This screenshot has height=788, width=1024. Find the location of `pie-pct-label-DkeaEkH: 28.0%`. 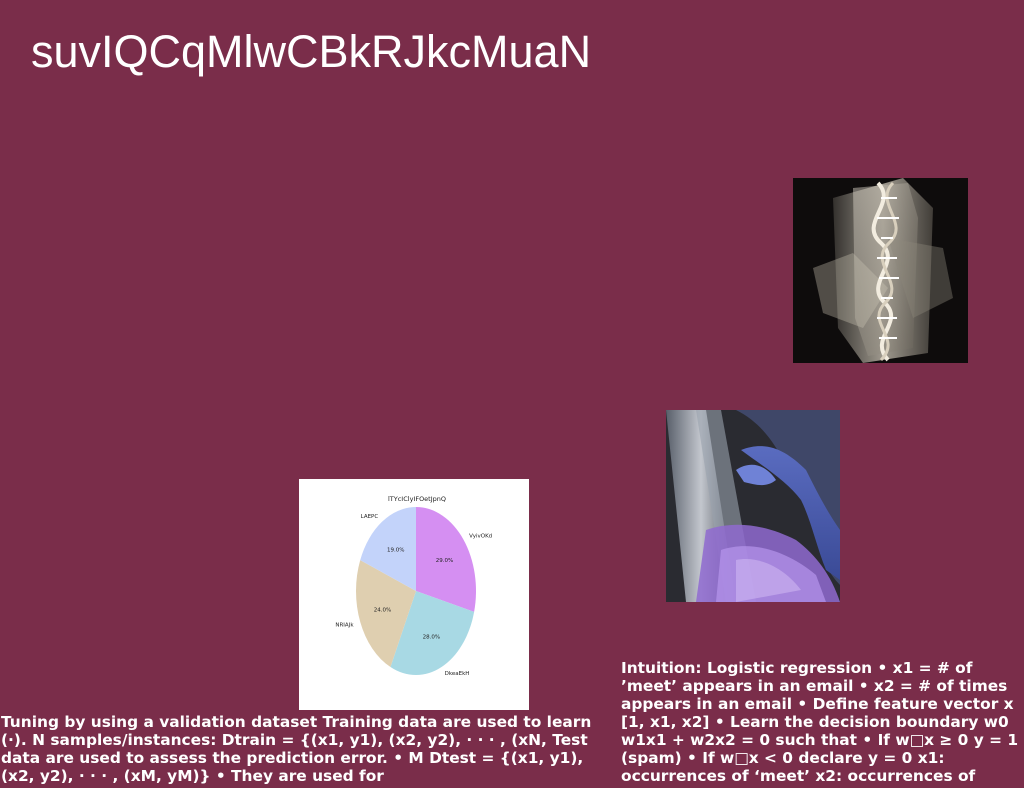

pie-pct-label-DkeaEkH: 28.0% is located at coordinates (431, 638).